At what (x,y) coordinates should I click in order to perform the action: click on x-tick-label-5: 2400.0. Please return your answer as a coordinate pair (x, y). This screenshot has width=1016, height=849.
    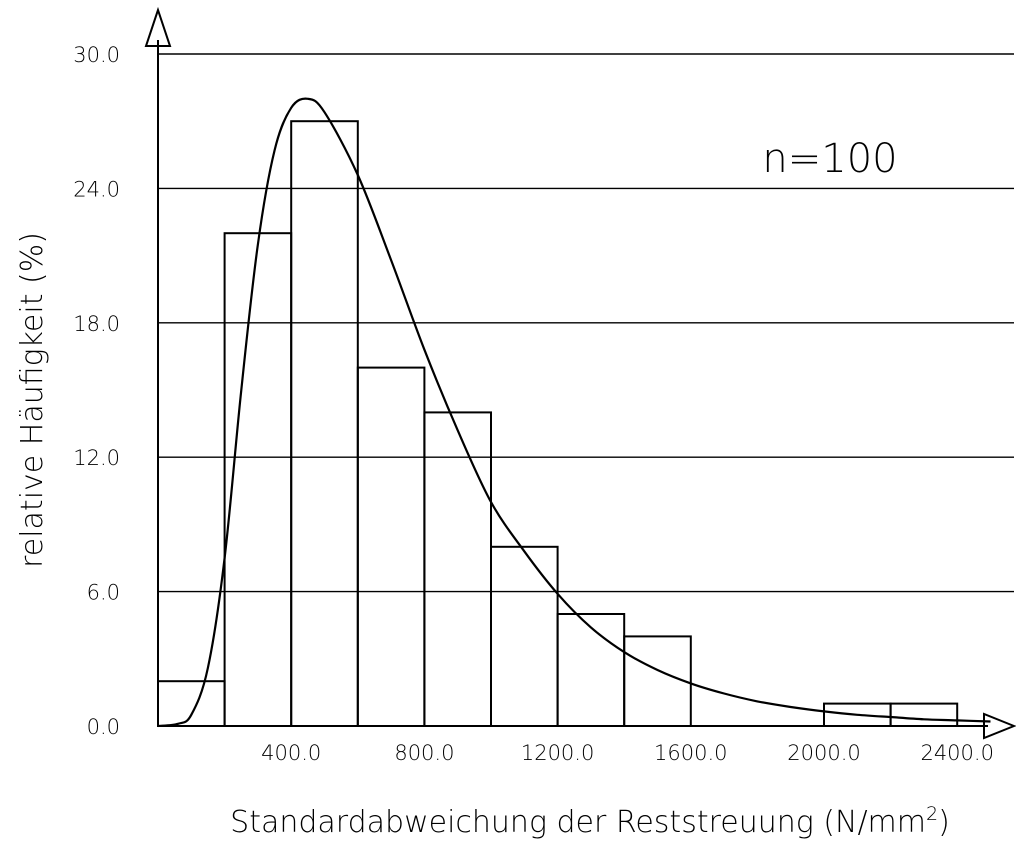
    Looking at the image, I should click on (956, 753).